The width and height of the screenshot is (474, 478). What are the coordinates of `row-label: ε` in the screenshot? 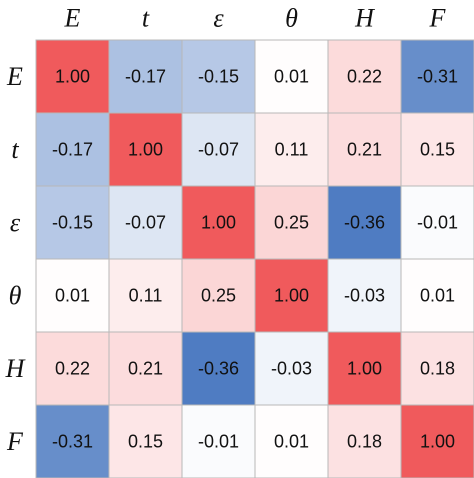 It's located at (15, 222).